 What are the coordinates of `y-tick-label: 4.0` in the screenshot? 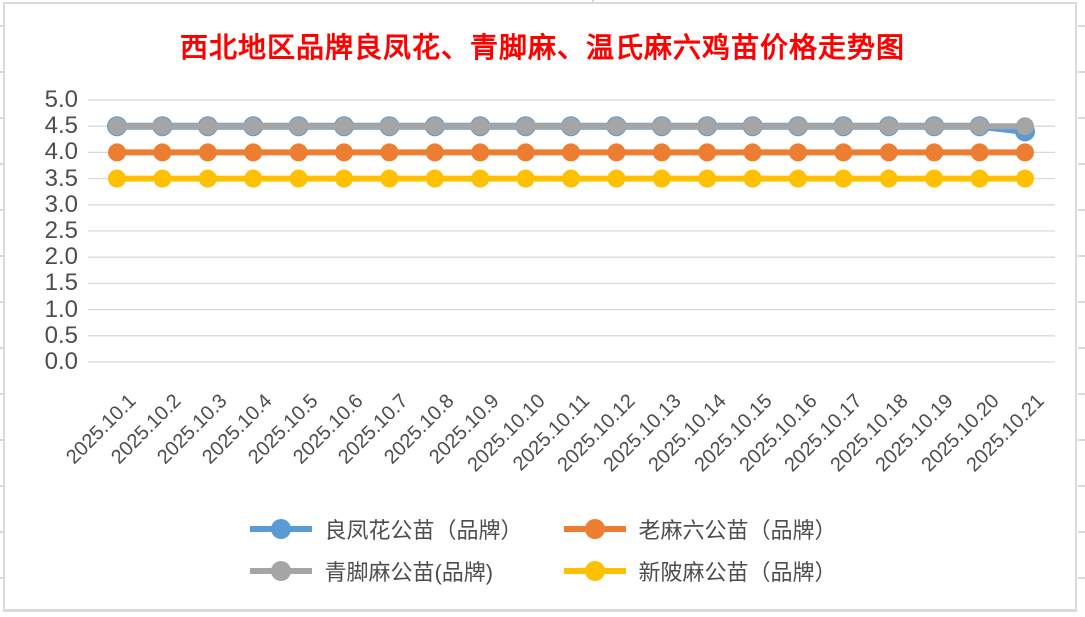 It's located at (61, 152).